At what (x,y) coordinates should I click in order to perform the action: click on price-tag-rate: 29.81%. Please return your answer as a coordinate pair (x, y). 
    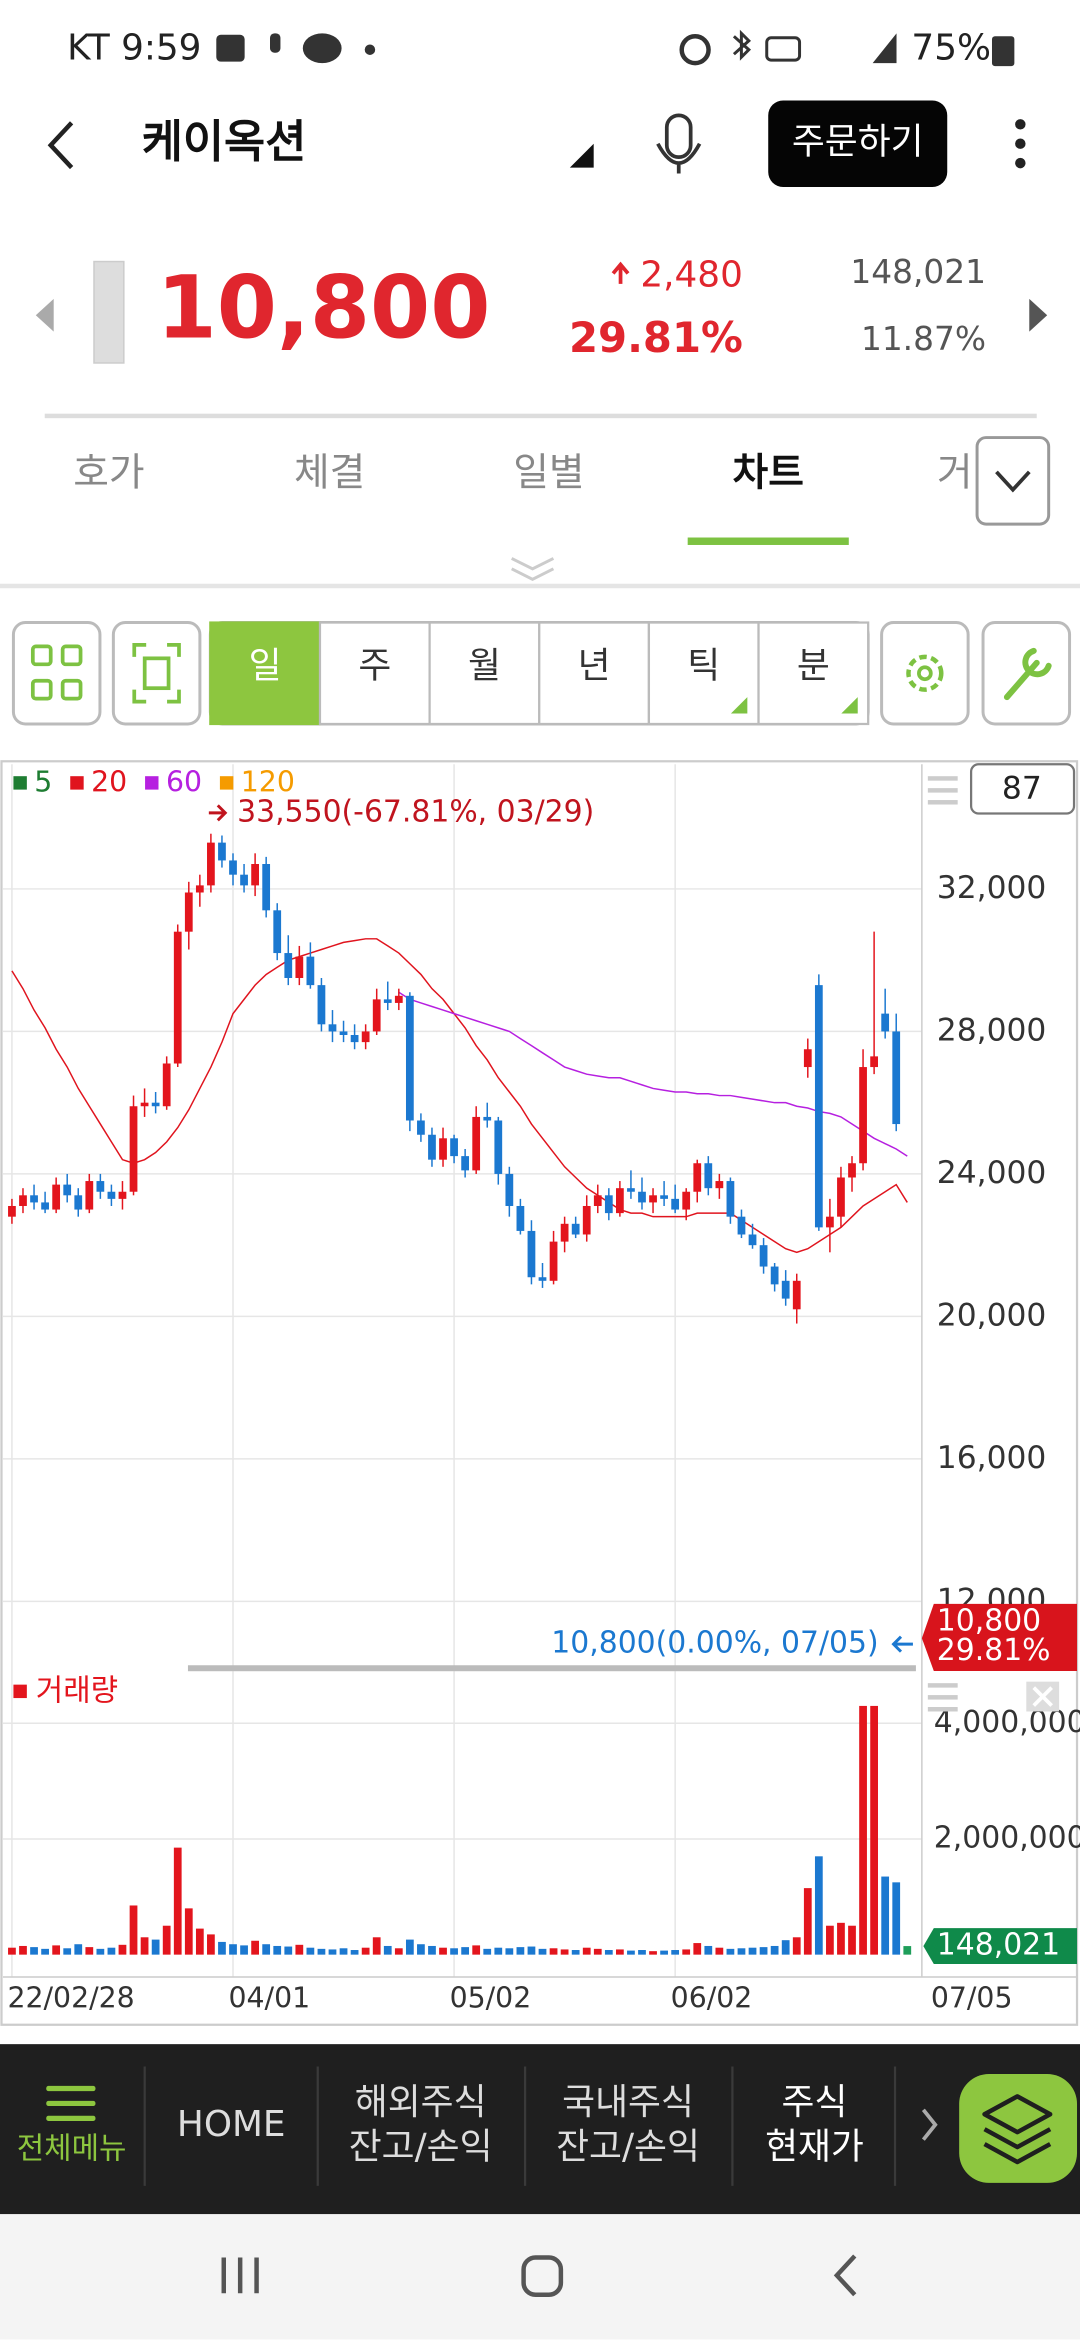
    Looking at the image, I should click on (994, 1650).